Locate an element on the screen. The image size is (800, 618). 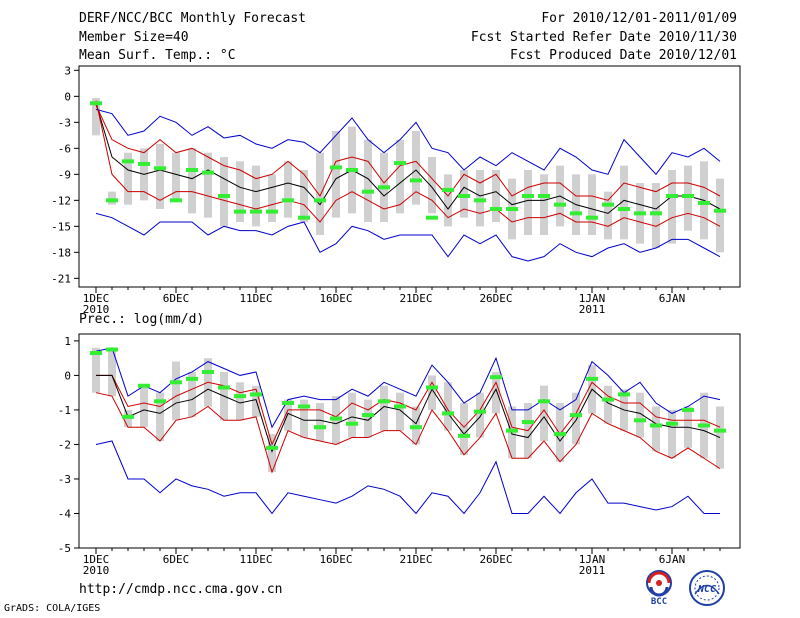
precipitation-y-tick-label: -5 is located at coordinates (64, 548).